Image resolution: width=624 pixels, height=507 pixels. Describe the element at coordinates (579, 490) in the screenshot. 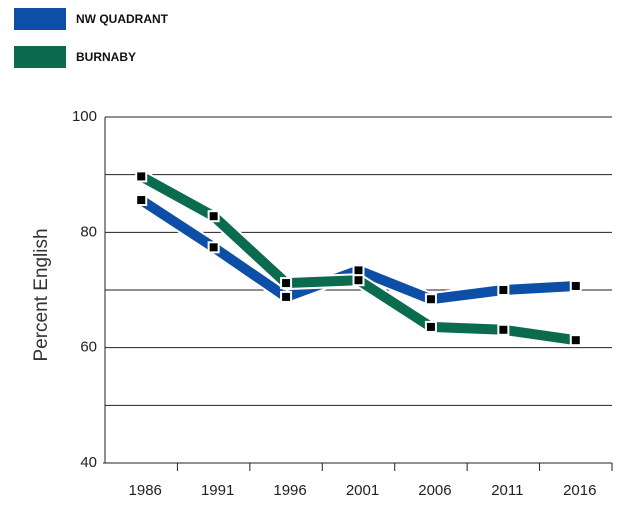

I see `x-tick-label: 2016` at that location.